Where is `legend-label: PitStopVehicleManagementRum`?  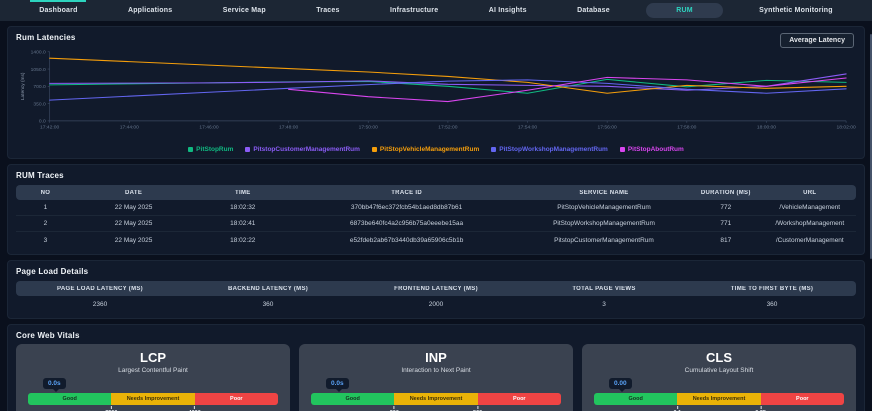 legend-label: PitStopVehicleManagementRum is located at coordinates (429, 149).